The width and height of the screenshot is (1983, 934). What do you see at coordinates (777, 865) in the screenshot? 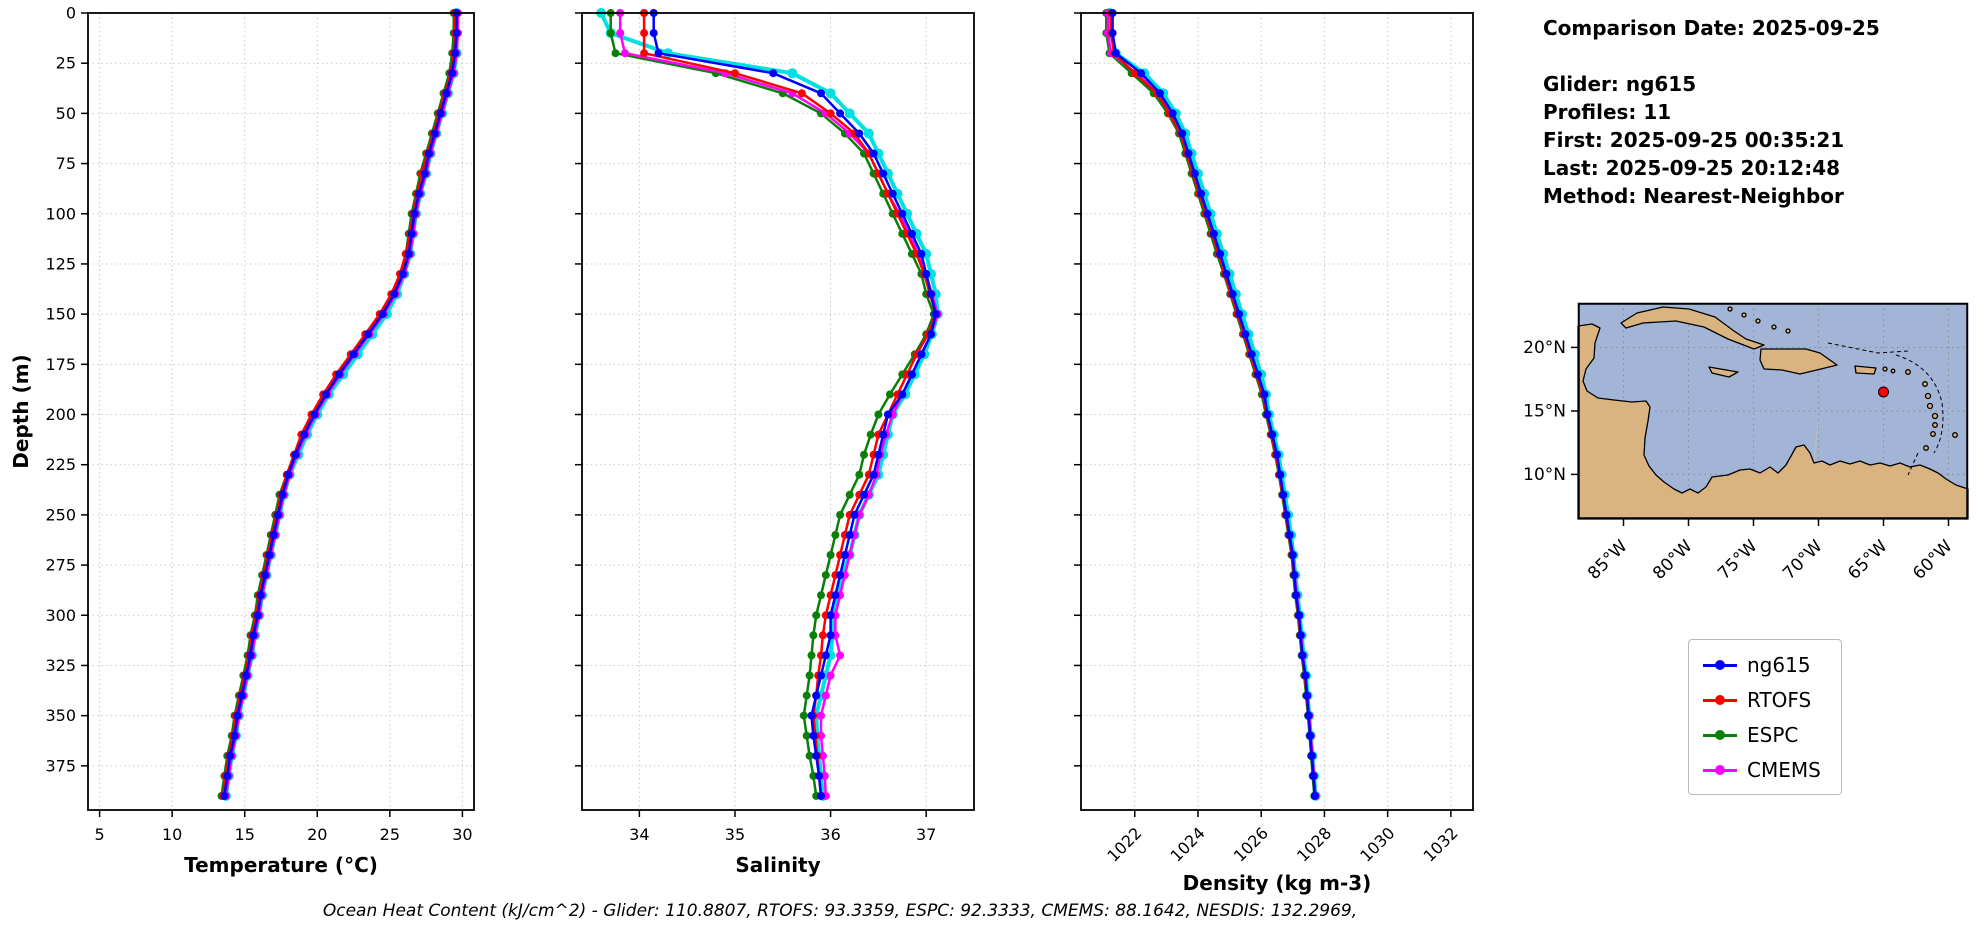
I see `salinity-profile-xlabel: Salinity` at bounding box center [777, 865].